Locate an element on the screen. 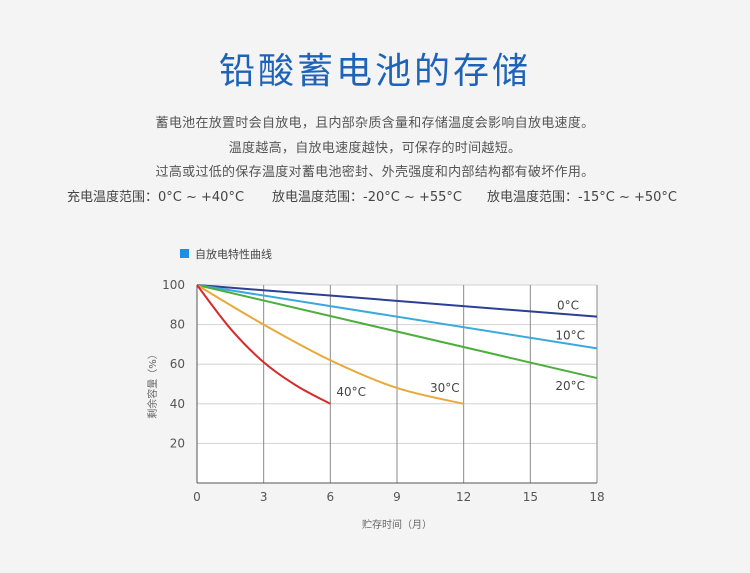  x-tick-label: 15 is located at coordinates (530, 497).